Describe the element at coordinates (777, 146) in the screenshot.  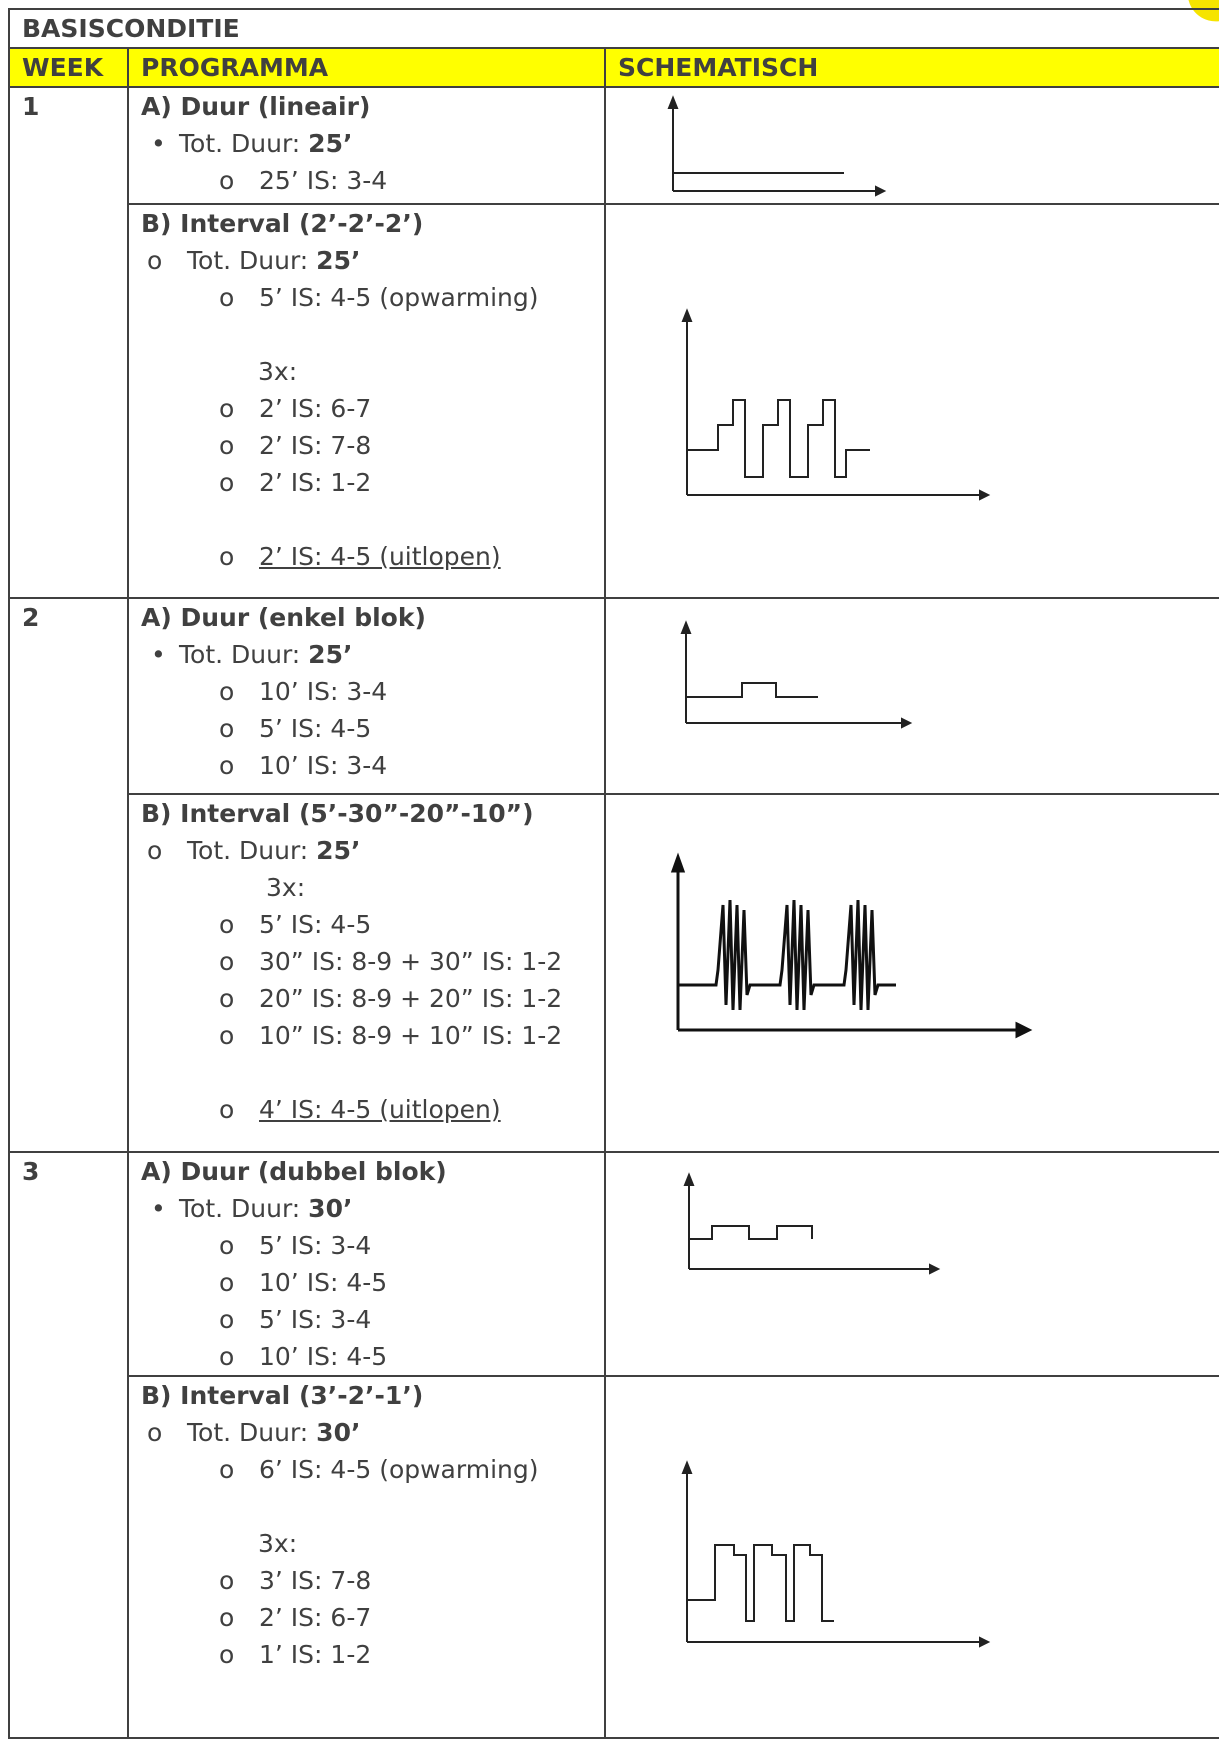
I see `schematic-graph-linear` at that location.